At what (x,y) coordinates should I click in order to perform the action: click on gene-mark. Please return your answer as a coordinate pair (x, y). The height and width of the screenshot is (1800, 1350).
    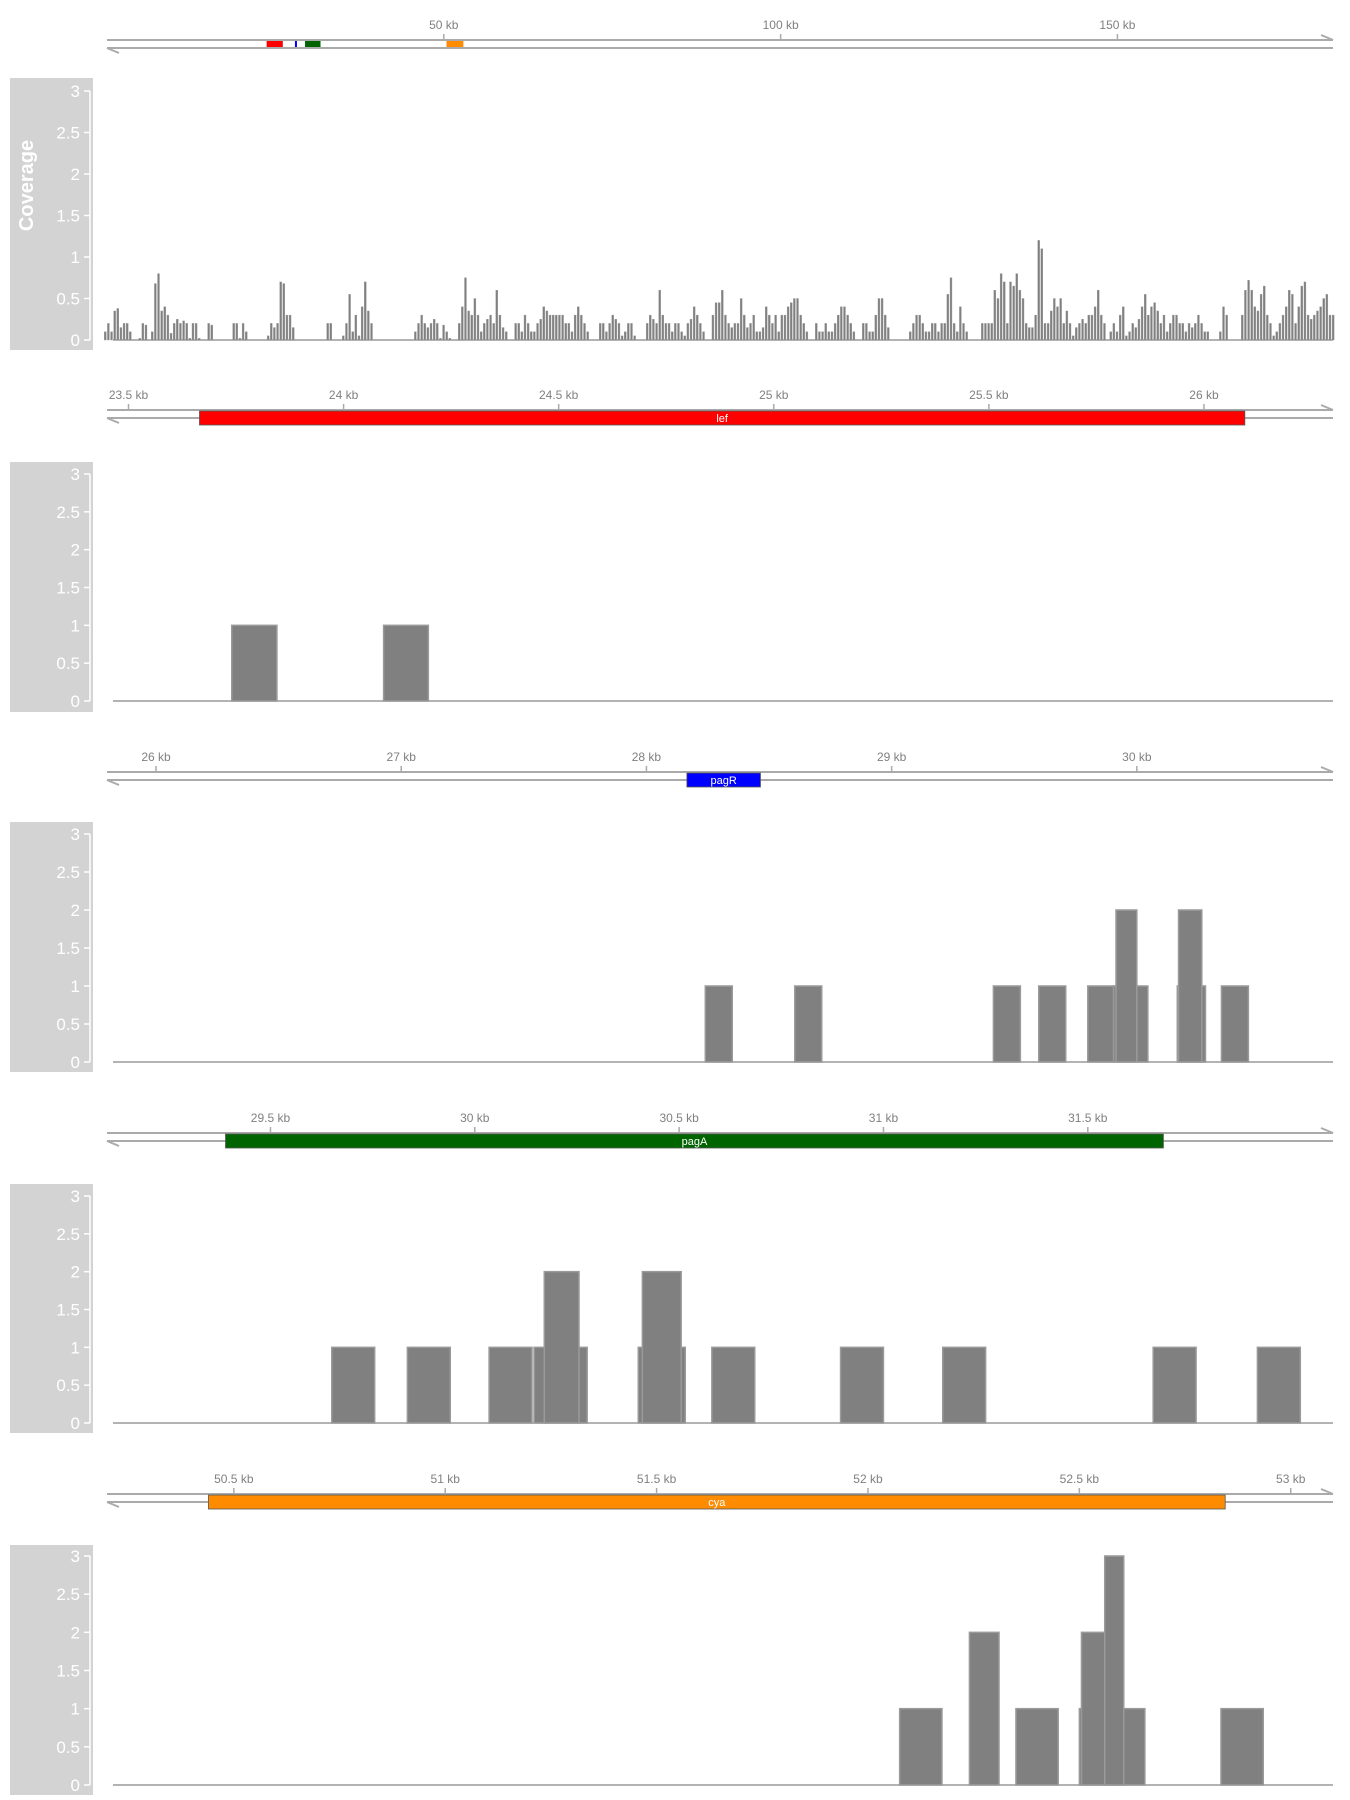
    Looking at the image, I should click on (455, 44).